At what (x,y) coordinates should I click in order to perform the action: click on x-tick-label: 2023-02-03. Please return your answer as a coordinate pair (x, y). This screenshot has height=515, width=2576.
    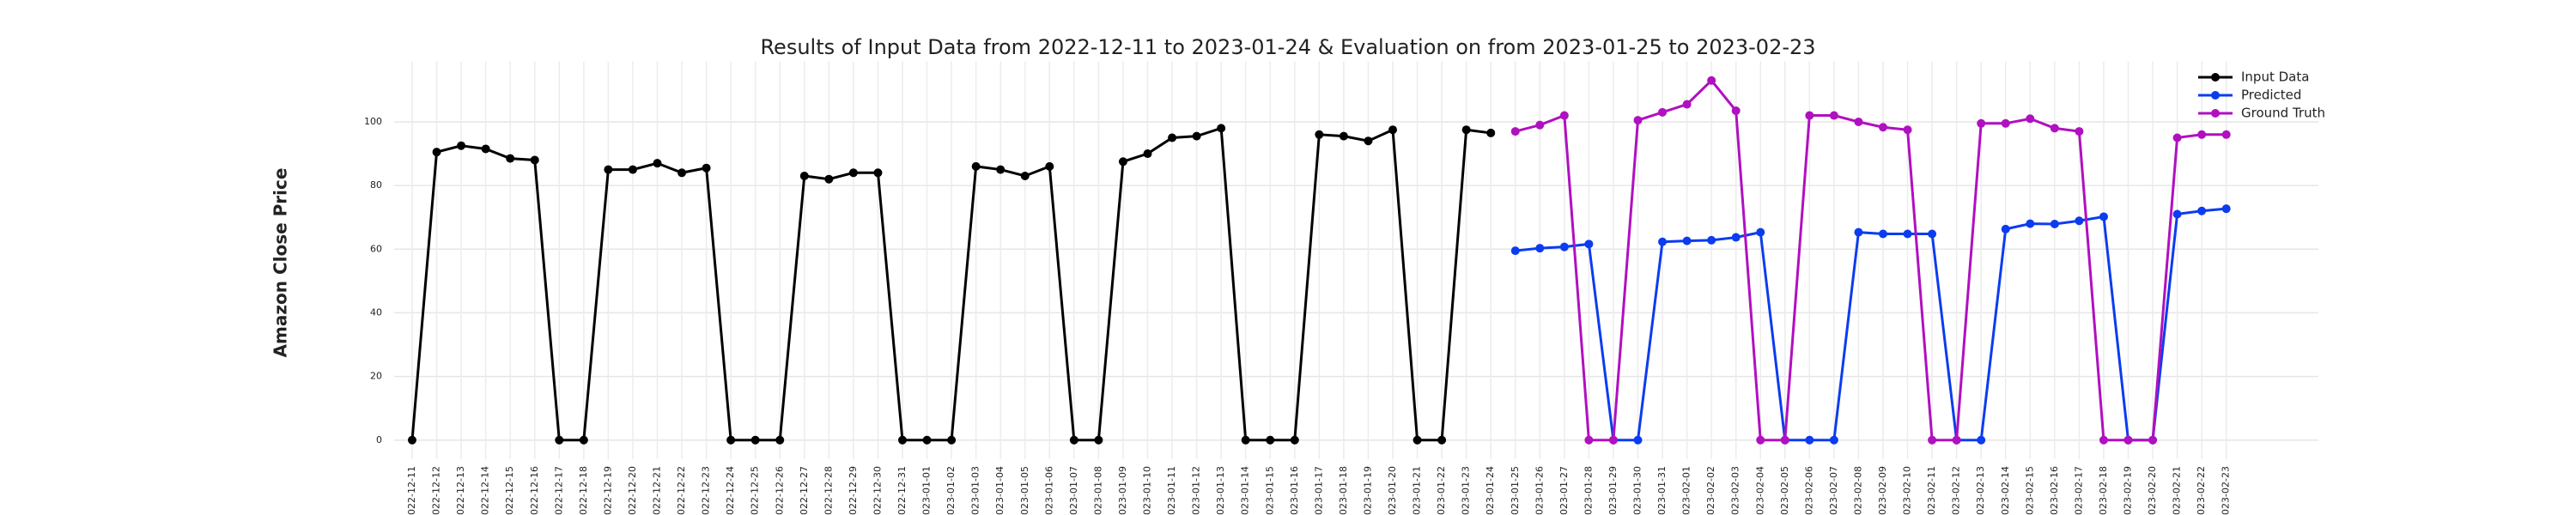
    Looking at the image, I should click on (1736, 490).